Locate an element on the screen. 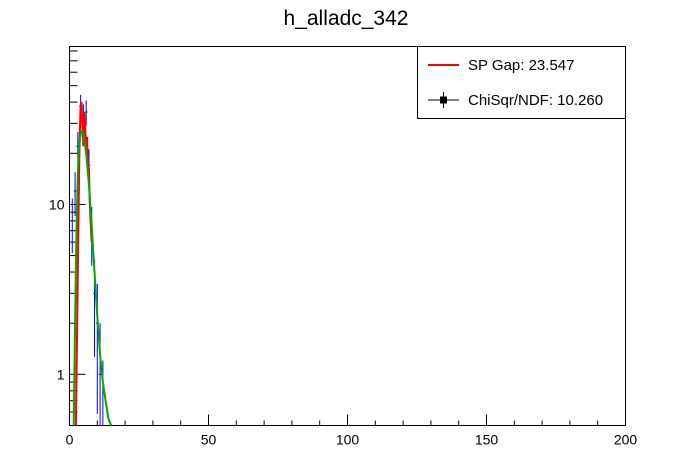 The width and height of the screenshot is (696, 472). fit-curve-green is located at coordinates (92, 277).